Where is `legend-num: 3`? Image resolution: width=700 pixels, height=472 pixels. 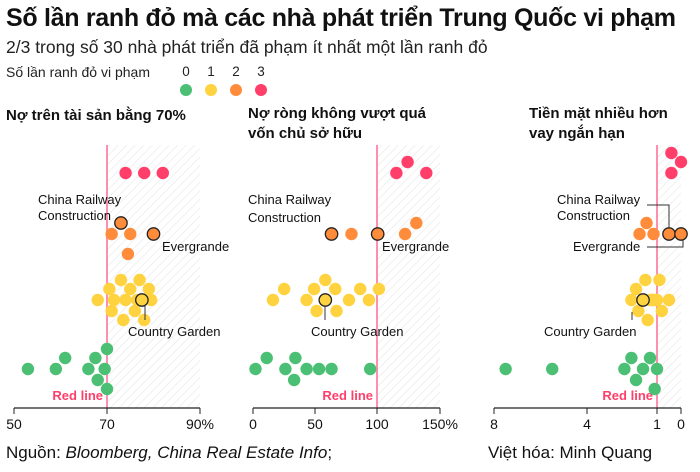
legend-num: 3 is located at coordinates (261, 71).